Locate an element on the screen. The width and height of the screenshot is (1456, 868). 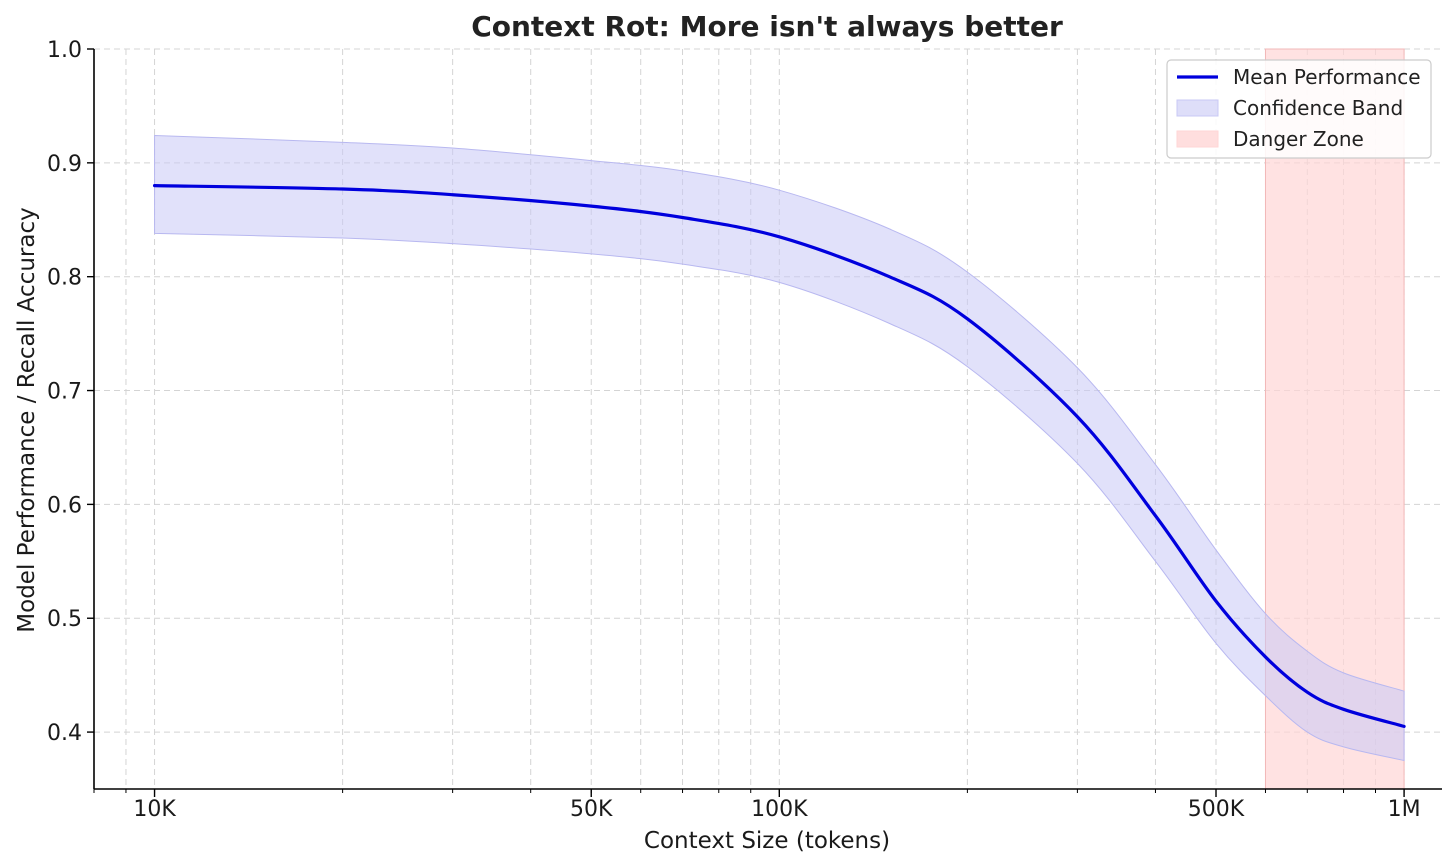
legend-label: Confidence Band is located at coordinates (1318, 108).